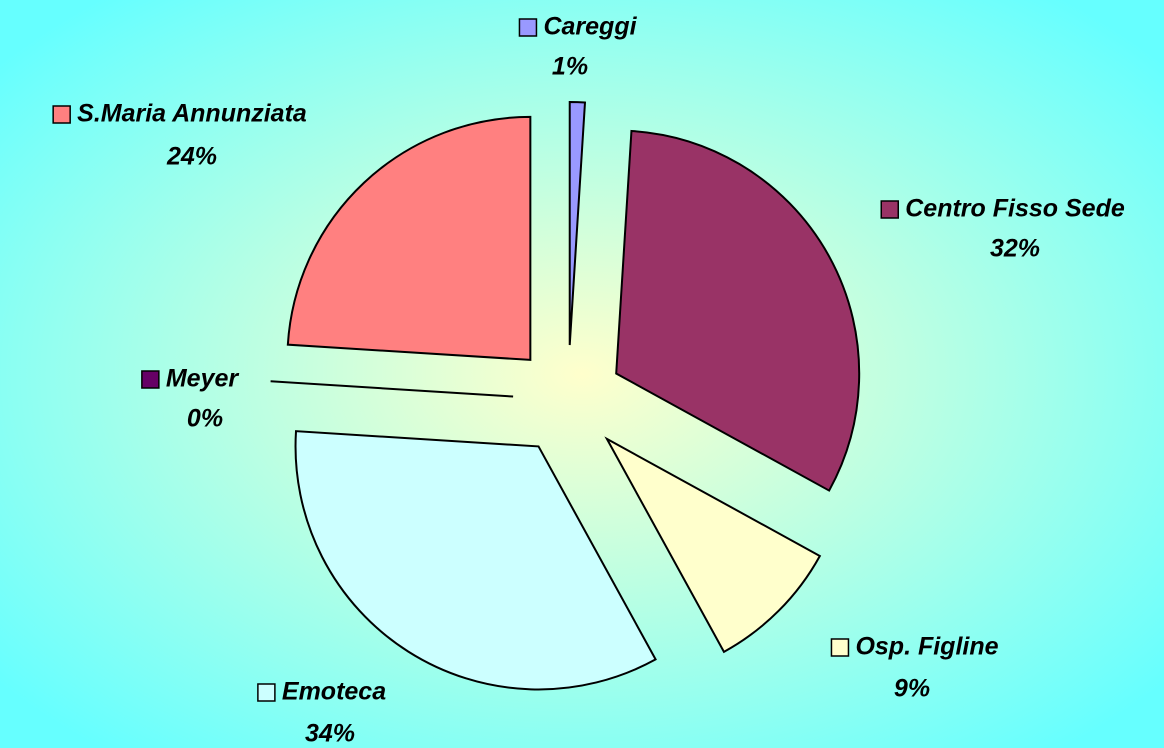 This screenshot has width=1164, height=748. I want to click on slice-value-label: 32%, so click(1015, 249).